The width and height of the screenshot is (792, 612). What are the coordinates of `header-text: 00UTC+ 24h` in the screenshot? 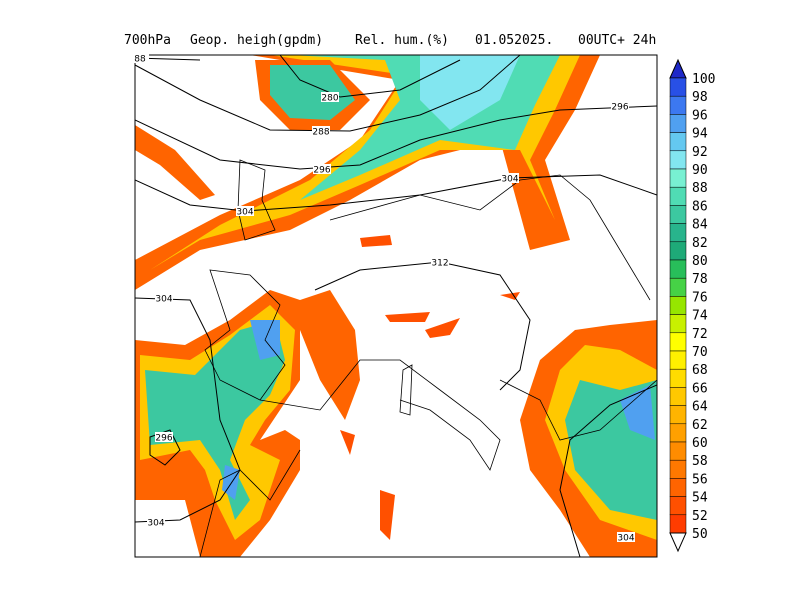 It's located at (617, 40).